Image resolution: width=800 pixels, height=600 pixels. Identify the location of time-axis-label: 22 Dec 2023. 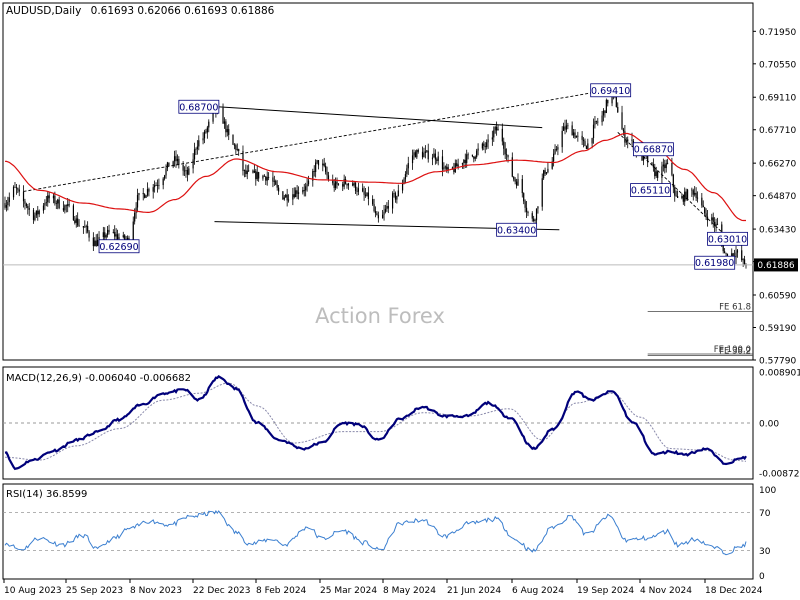
(222, 591).